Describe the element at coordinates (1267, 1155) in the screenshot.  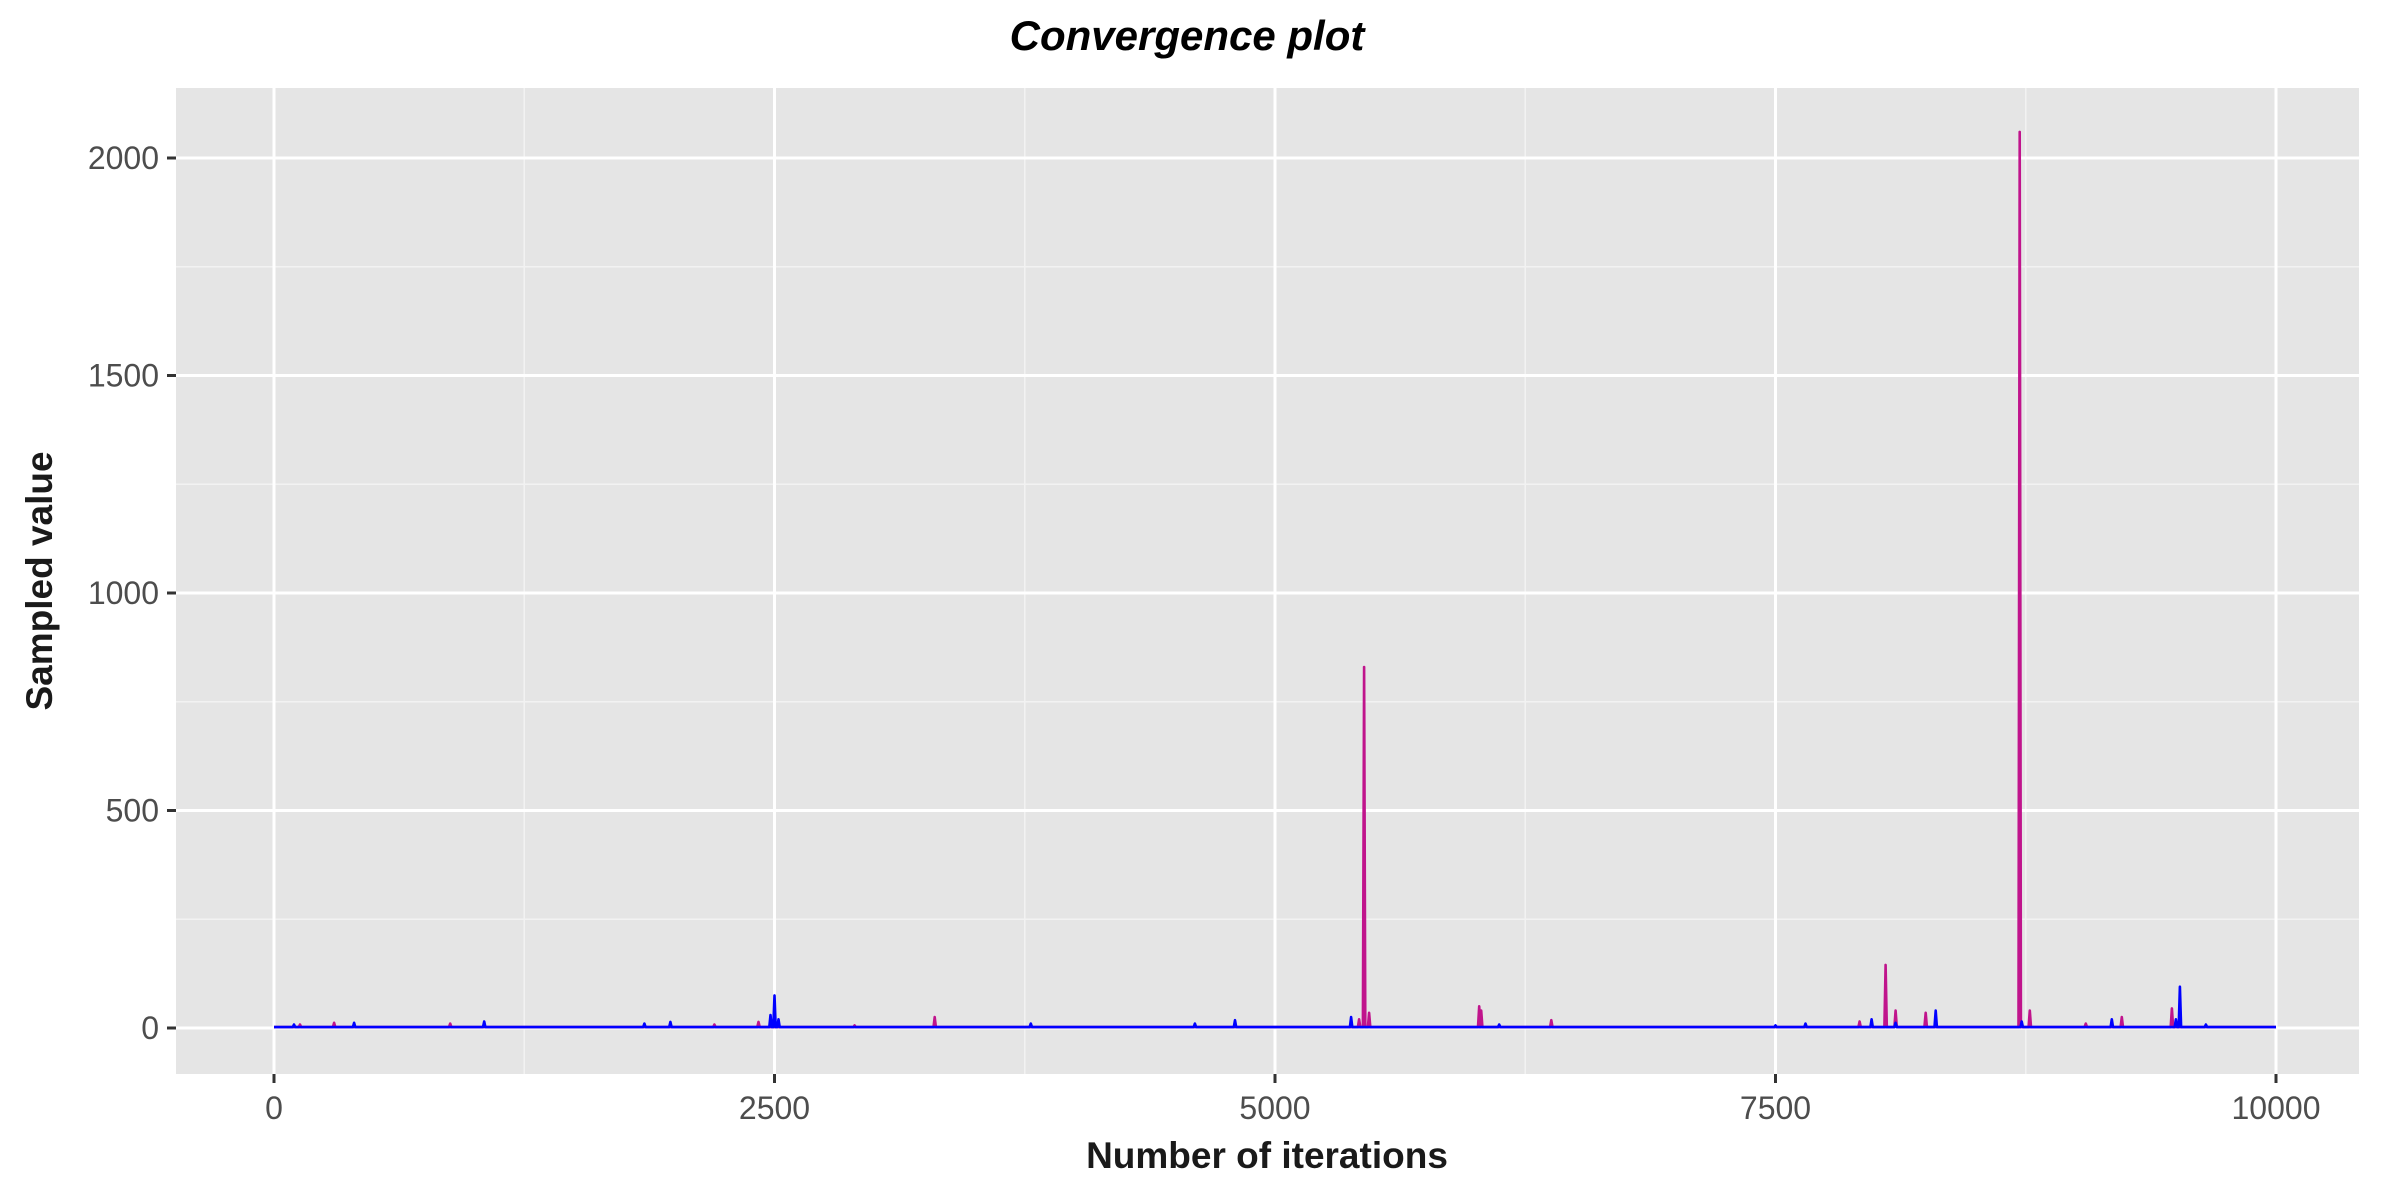
I see `x-axis-label: Number of iterations` at that location.